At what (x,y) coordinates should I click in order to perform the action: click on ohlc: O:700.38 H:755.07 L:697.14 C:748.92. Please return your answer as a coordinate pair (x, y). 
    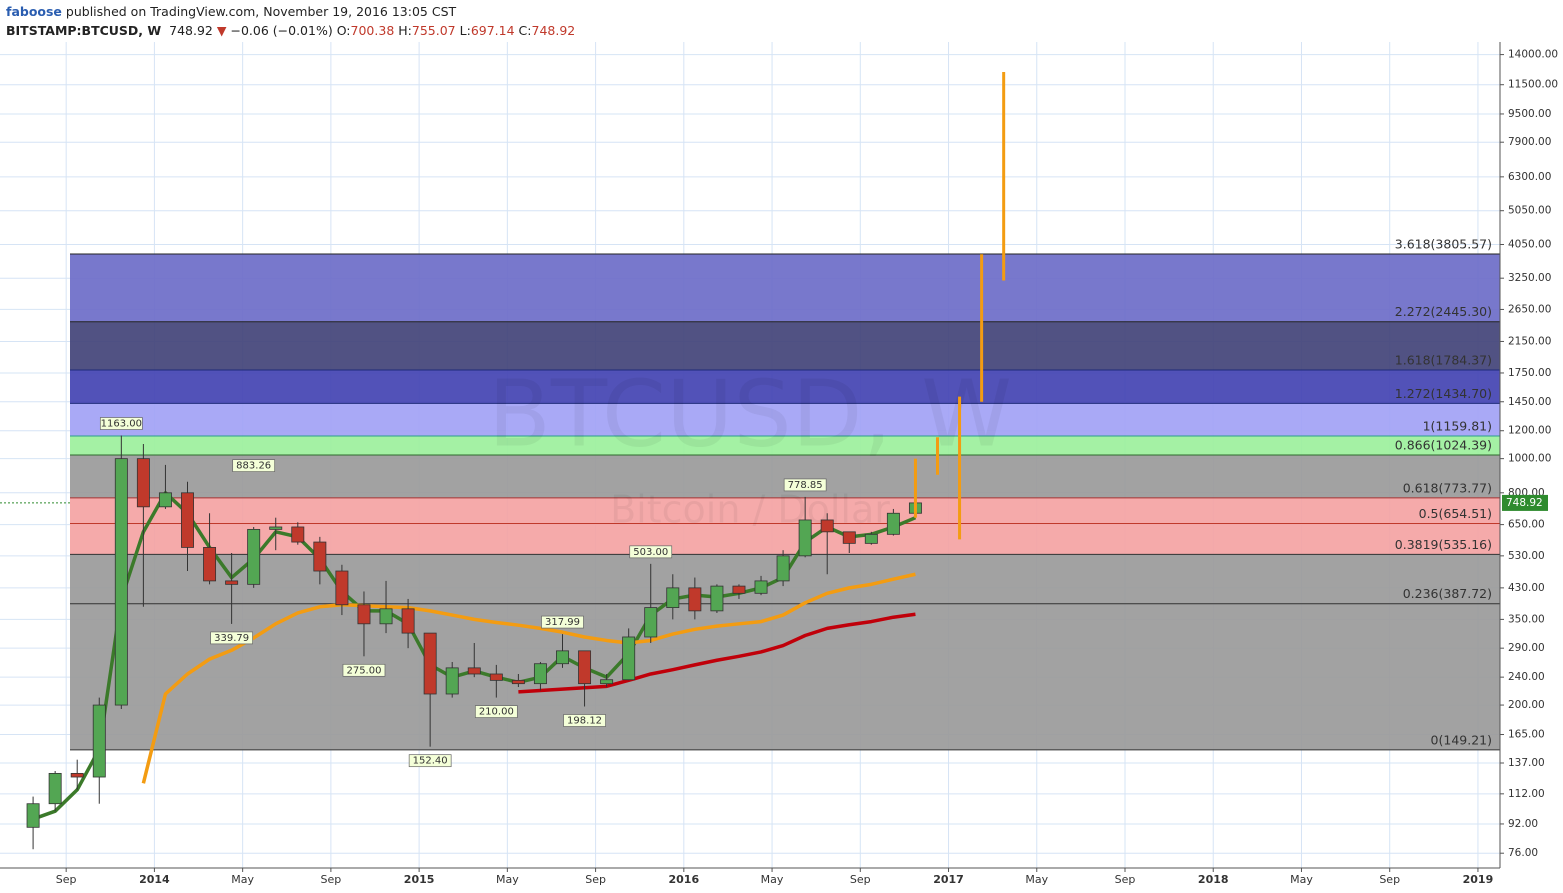
    Looking at the image, I should click on (456, 30).